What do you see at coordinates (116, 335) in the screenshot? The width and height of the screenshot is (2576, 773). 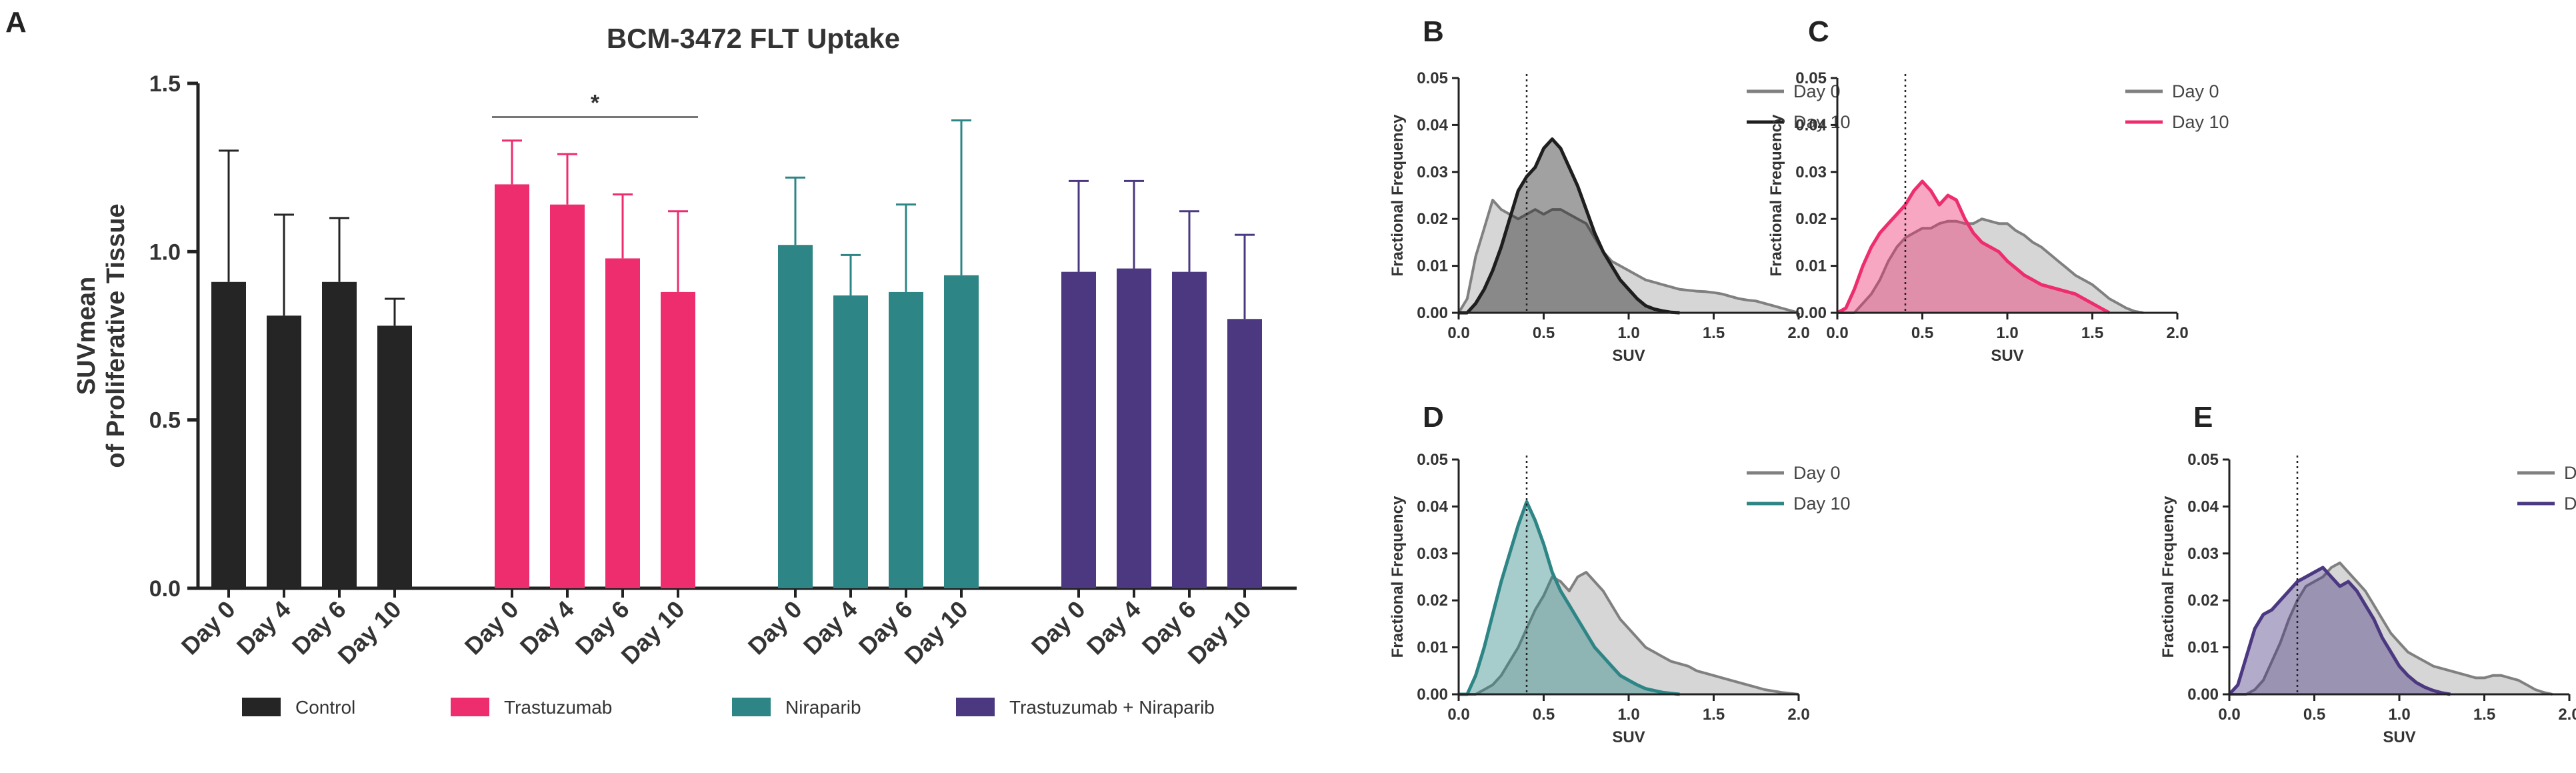 I see `y-axis-label-line2: of Proliferative Tissue` at bounding box center [116, 335].